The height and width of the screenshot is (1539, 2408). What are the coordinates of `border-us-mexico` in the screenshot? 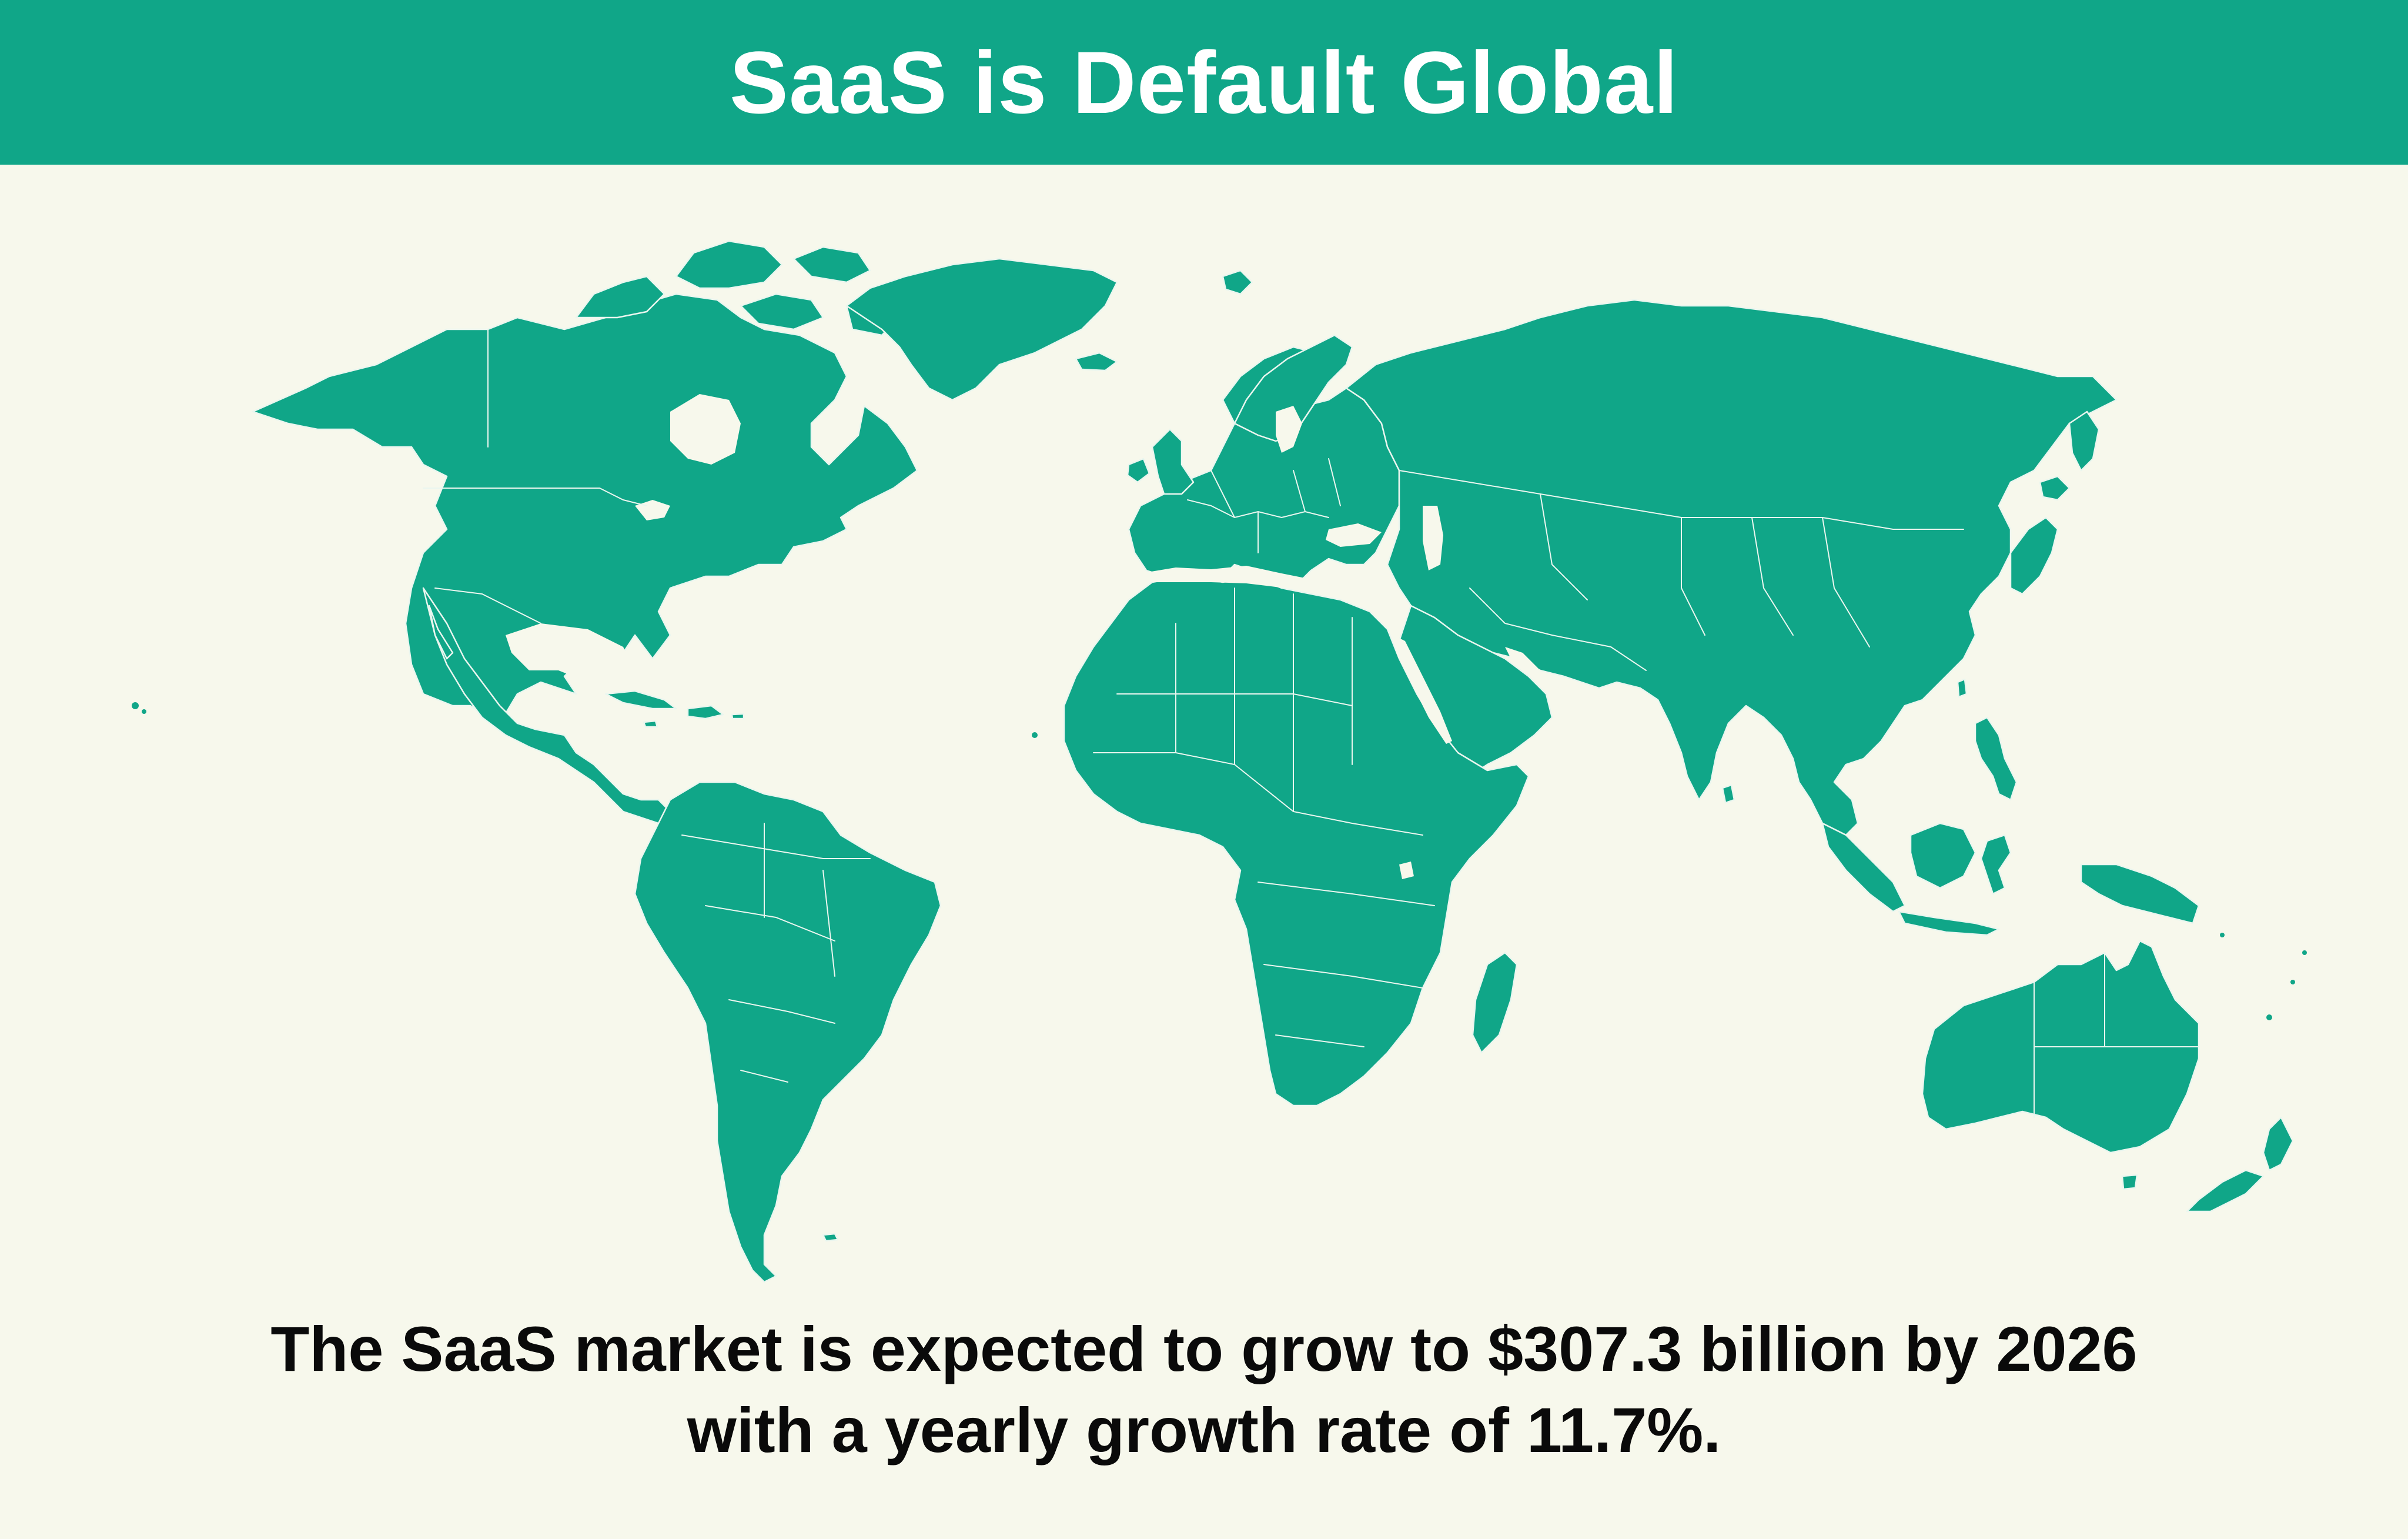 It's located at (488, 605).